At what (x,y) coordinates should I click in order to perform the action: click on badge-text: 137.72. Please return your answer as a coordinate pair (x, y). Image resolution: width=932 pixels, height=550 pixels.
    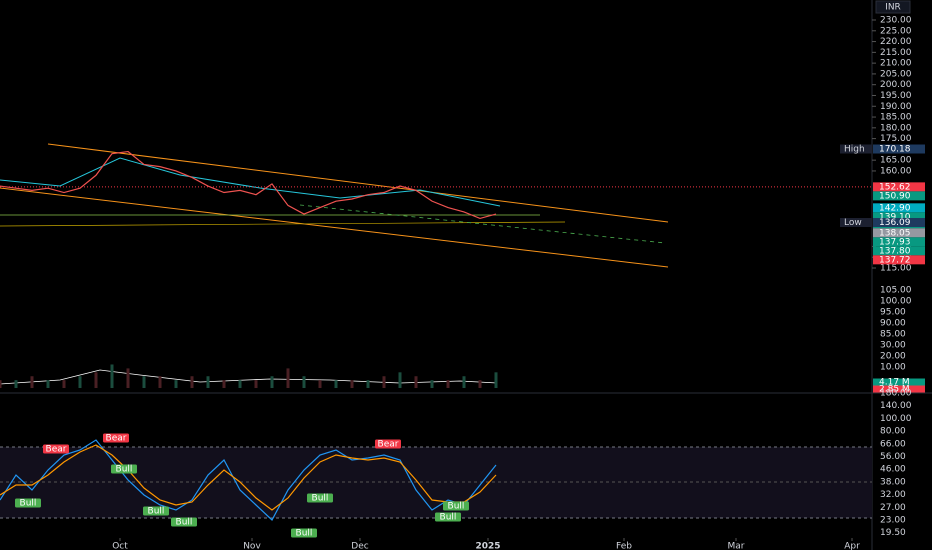
    Looking at the image, I should click on (895, 260).